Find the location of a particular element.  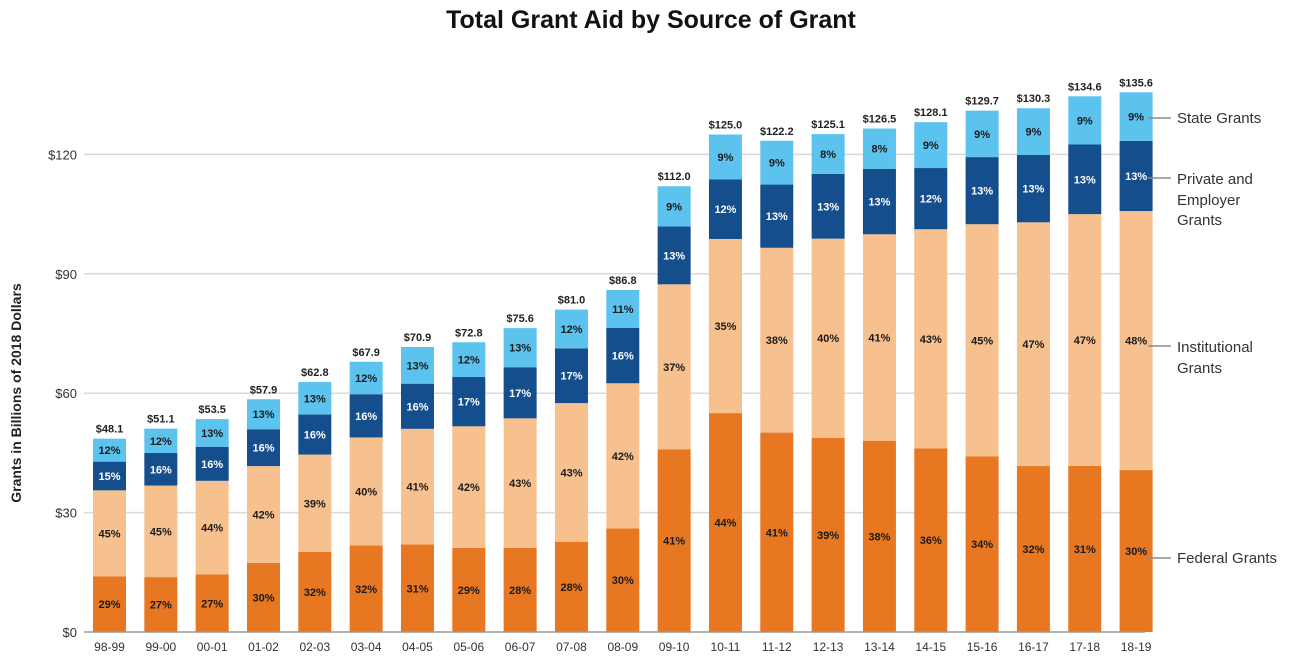

y-tick-label: $0 is located at coordinates (70, 632).